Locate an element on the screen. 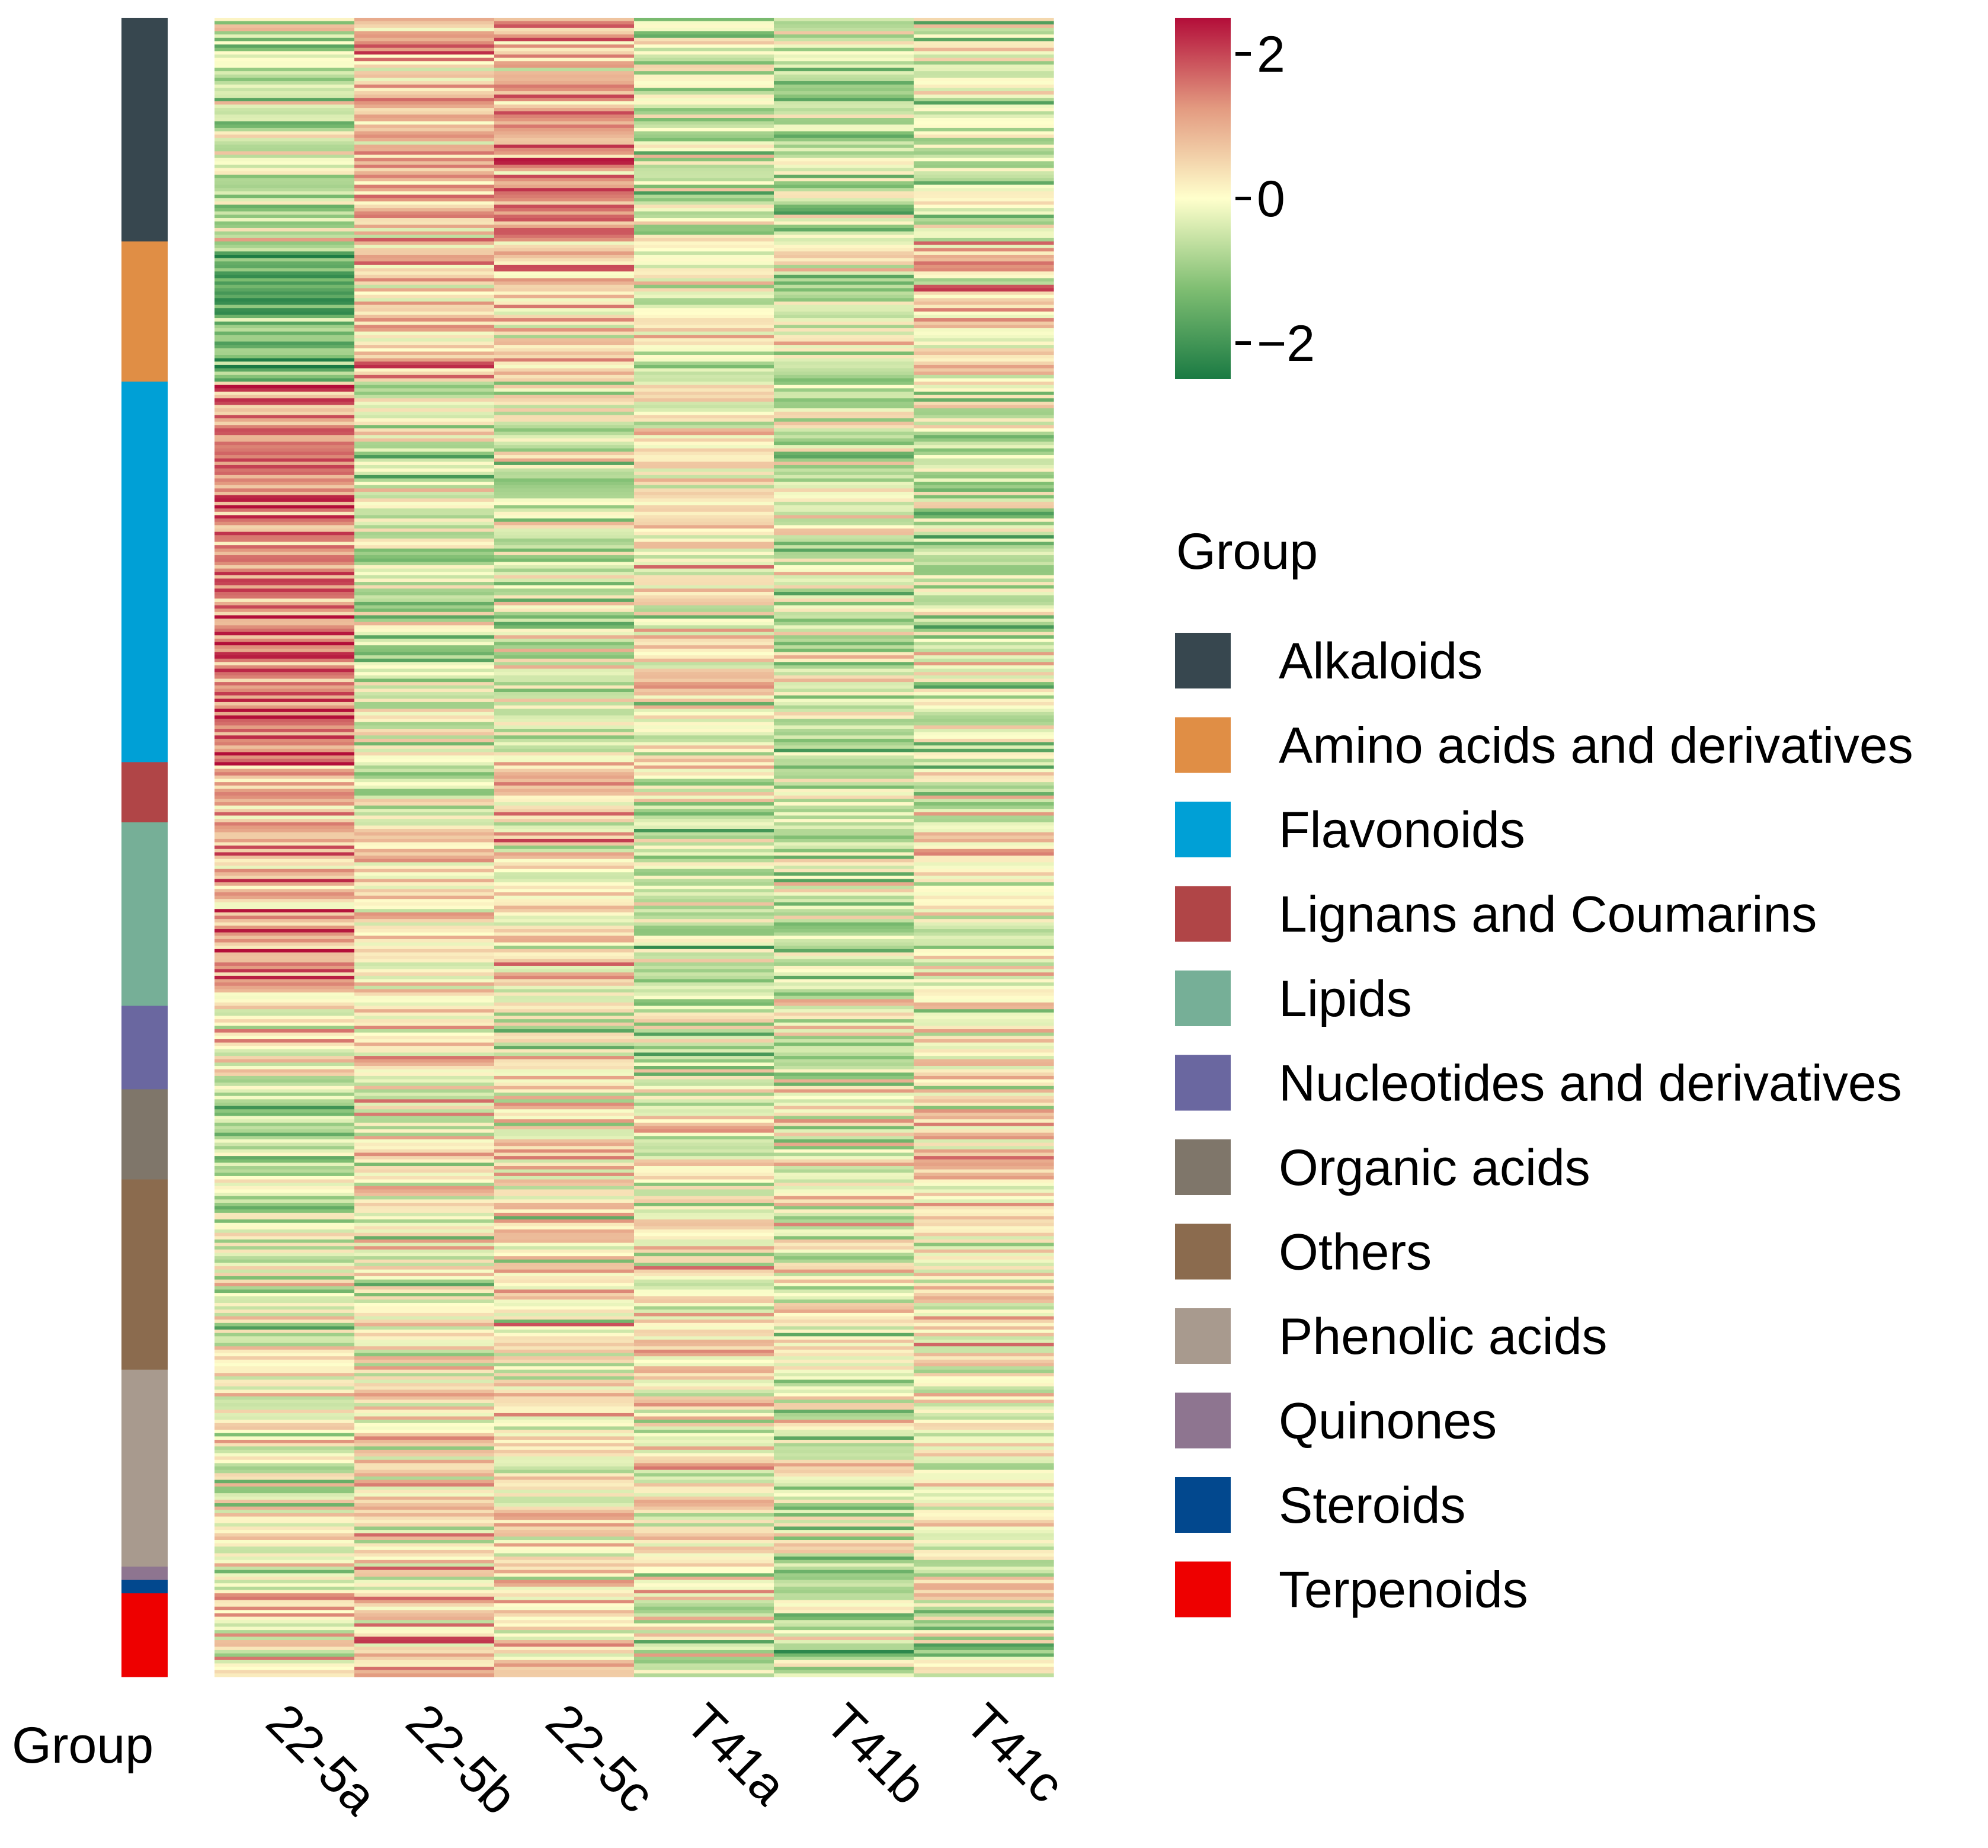 This screenshot has height=1848, width=1988. annotation-segment-alkaloids is located at coordinates (144, 130).